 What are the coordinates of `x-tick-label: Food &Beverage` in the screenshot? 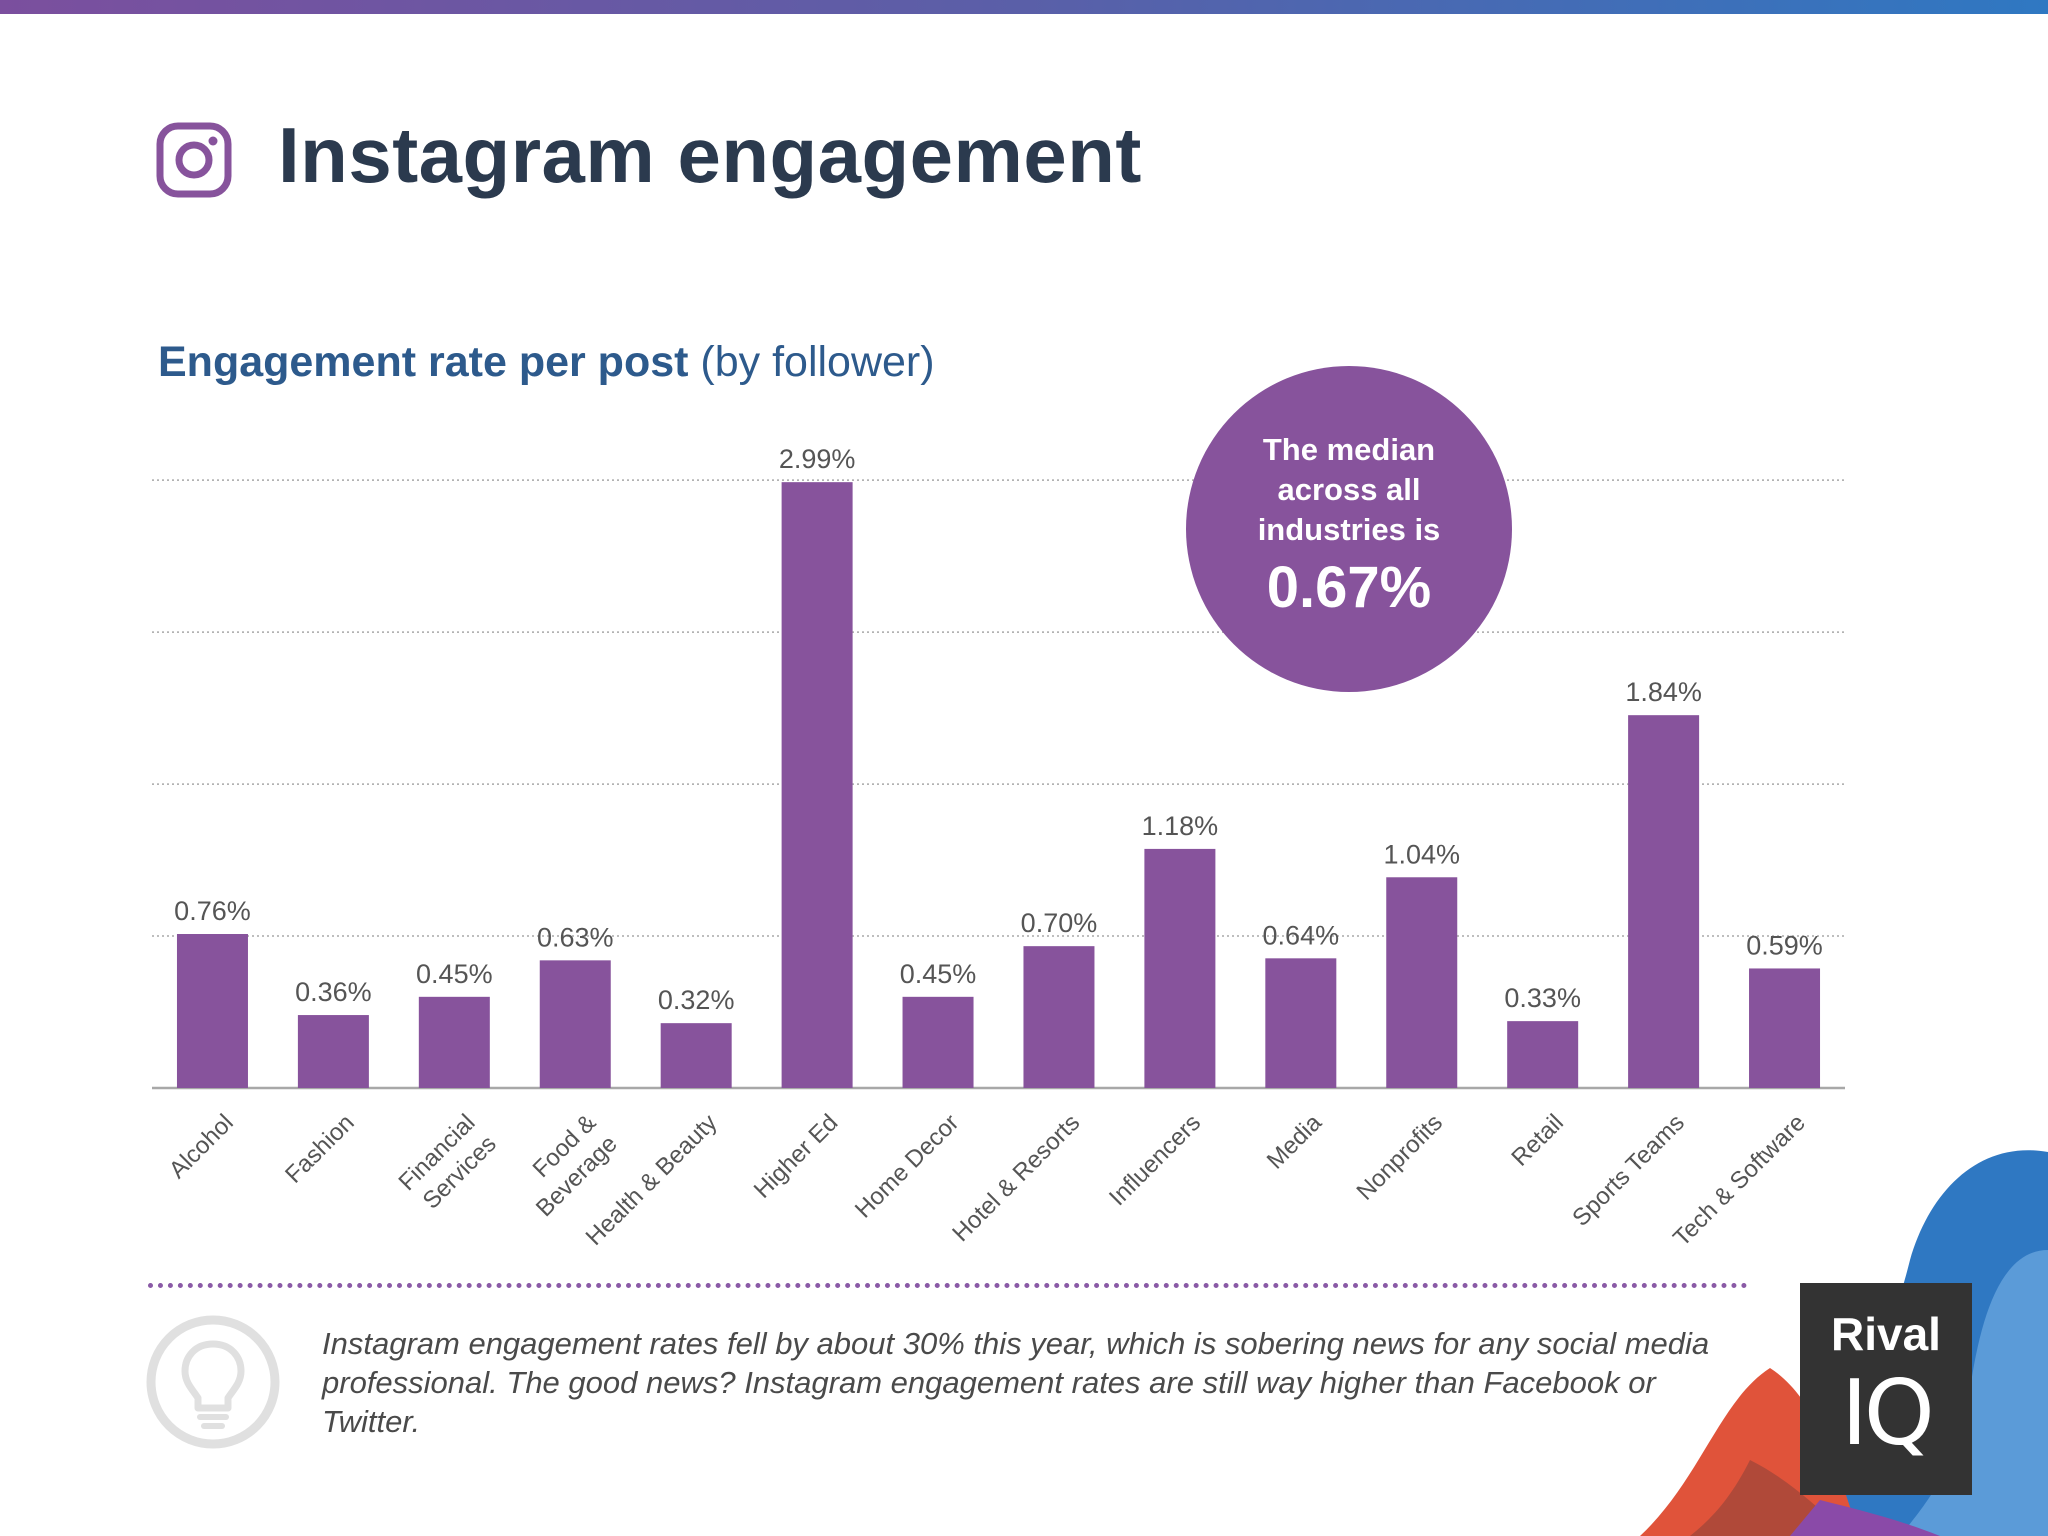 It's located at (566, 1165).